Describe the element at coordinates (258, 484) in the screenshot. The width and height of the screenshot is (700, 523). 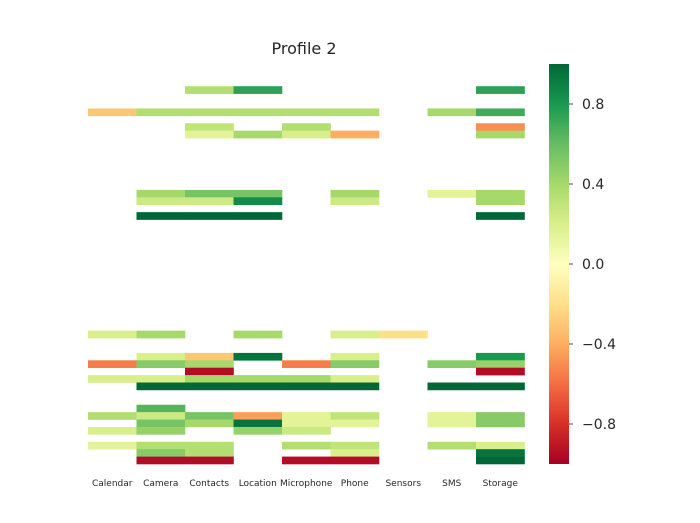
I see `x-tick-label: Location` at that location.